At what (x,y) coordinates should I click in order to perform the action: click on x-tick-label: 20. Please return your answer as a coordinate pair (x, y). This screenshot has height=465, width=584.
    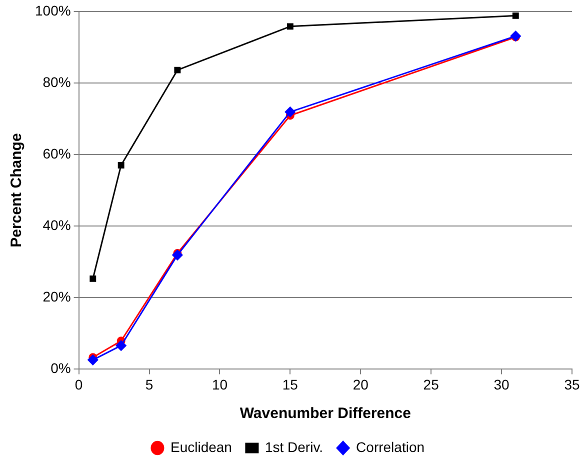
    Looking at the image, I should click on (360, 384).